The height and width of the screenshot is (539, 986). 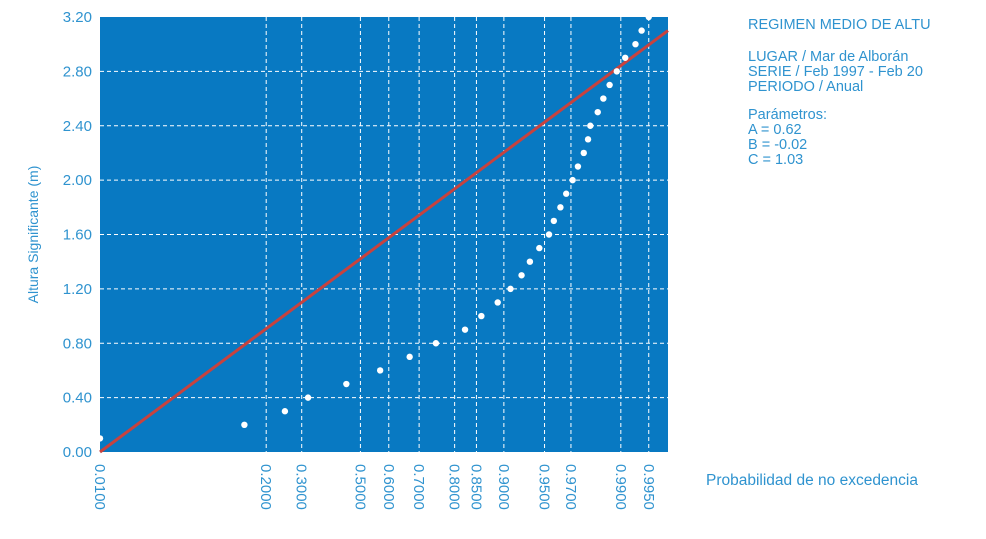 I want to click on y-tick-label: 3.20, so click(x=77, y=17).